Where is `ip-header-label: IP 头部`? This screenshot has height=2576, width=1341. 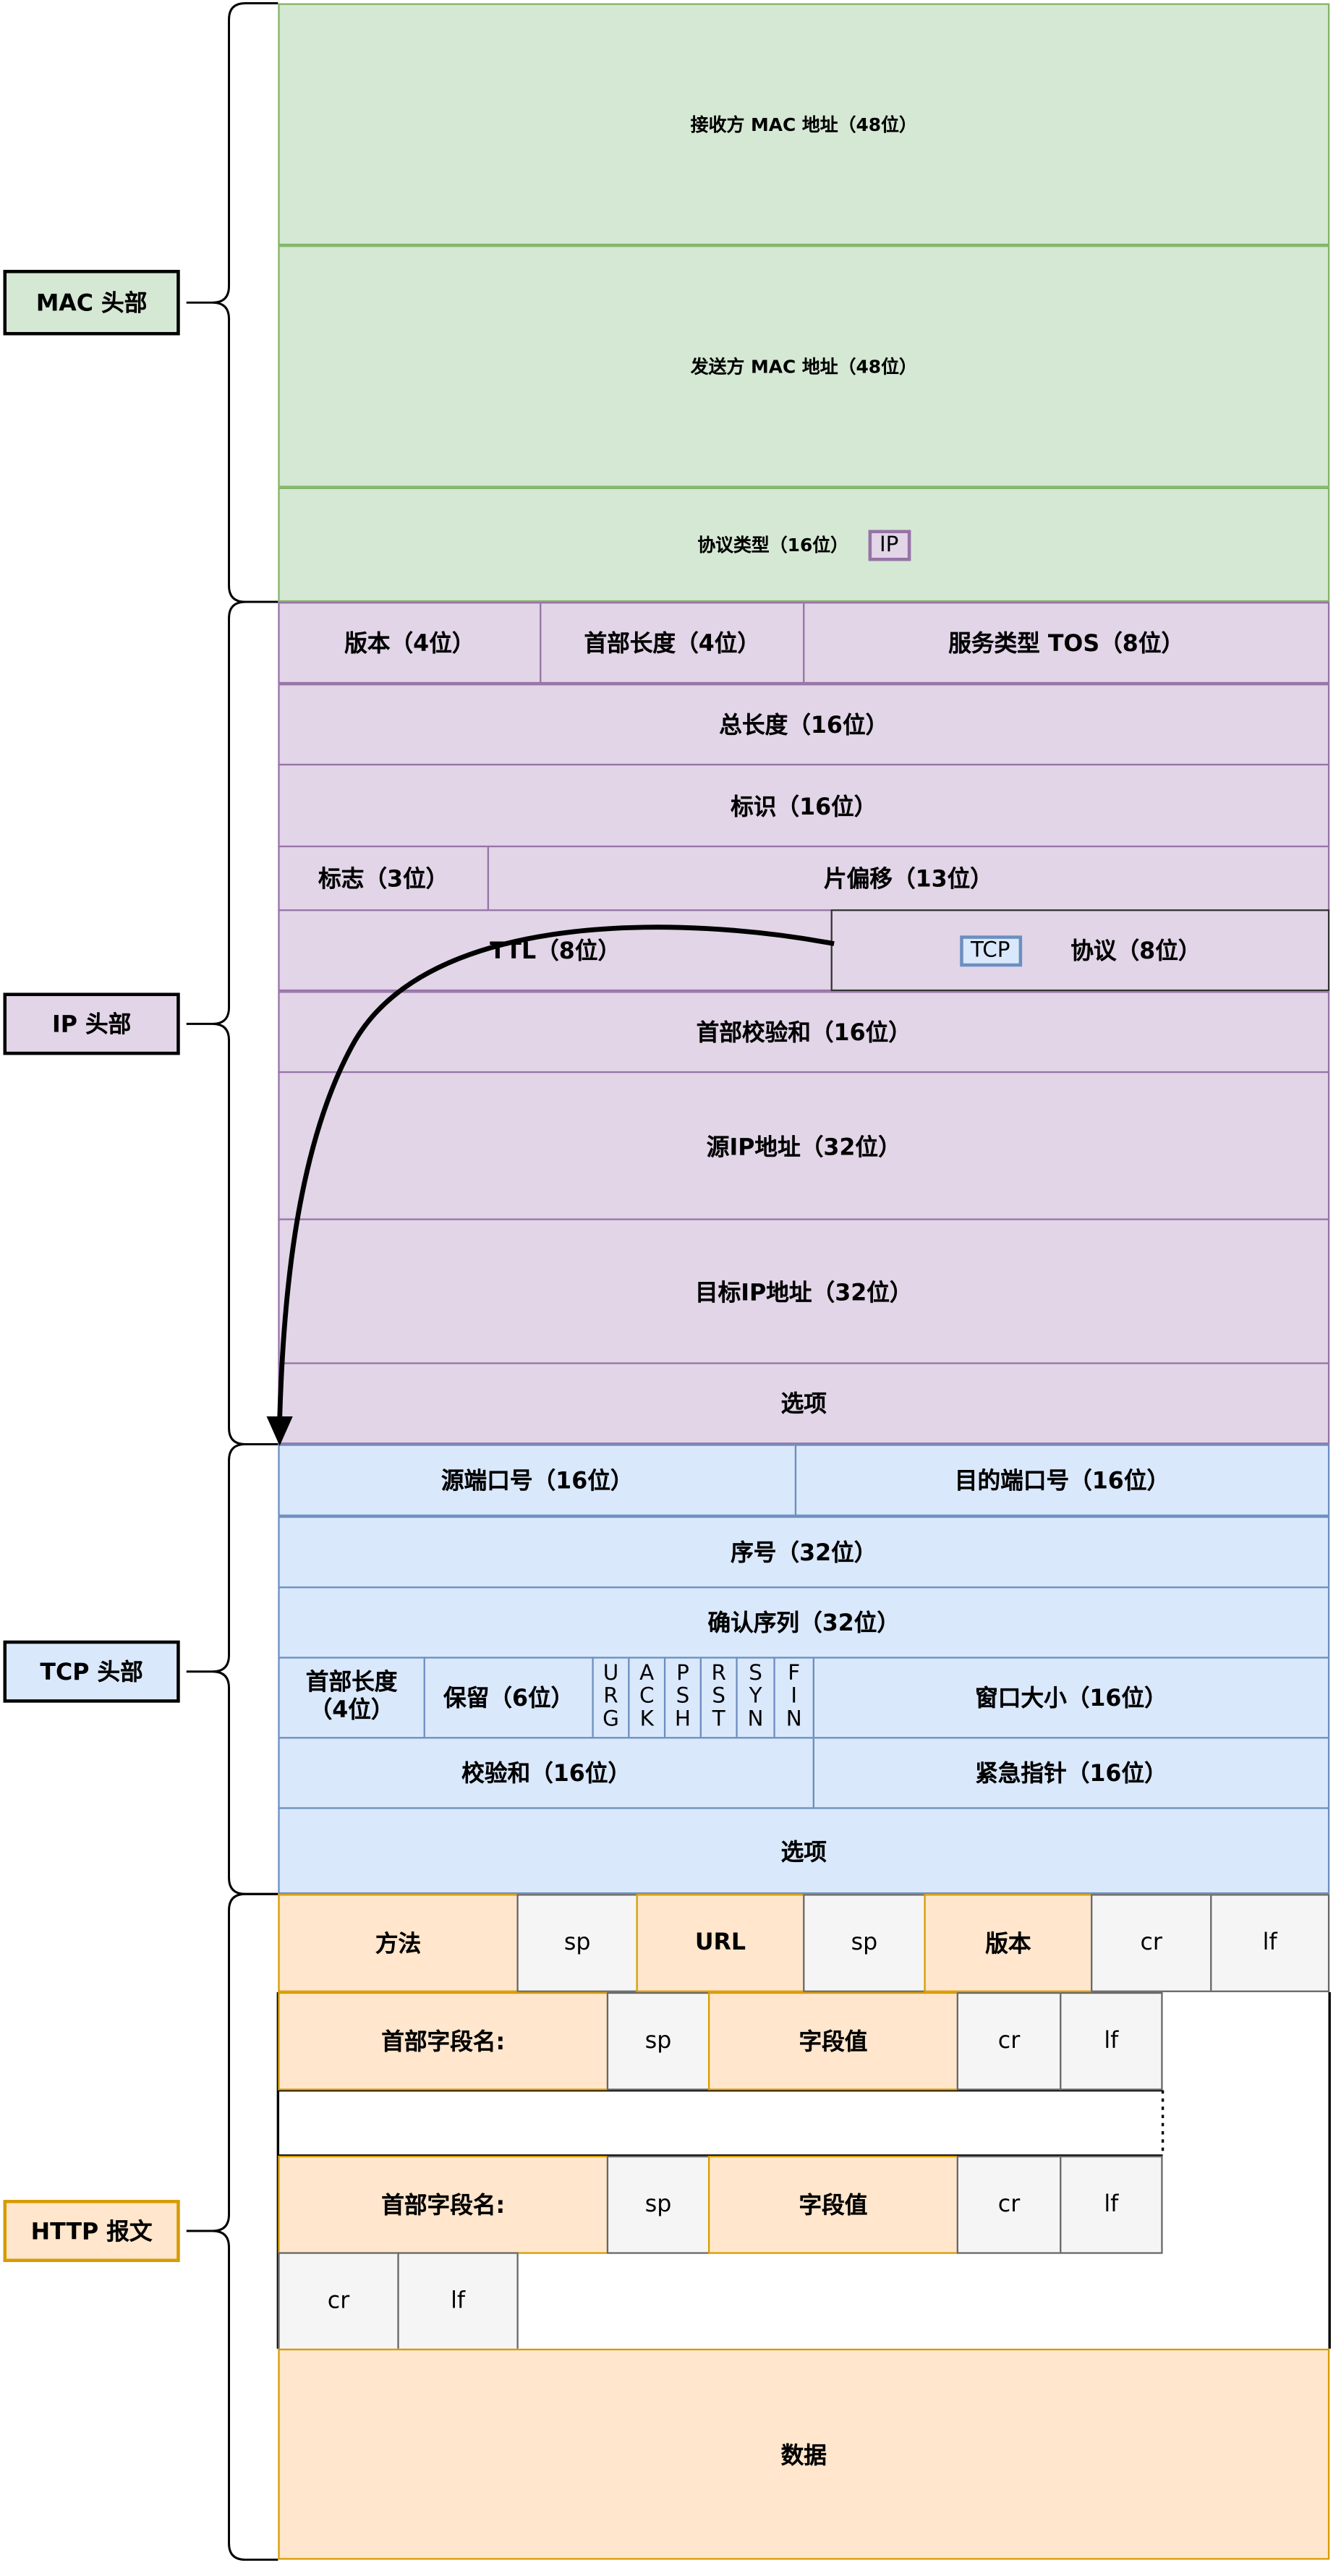
ip-header-label: IP 头部 is located at coordinates (91, 1023).